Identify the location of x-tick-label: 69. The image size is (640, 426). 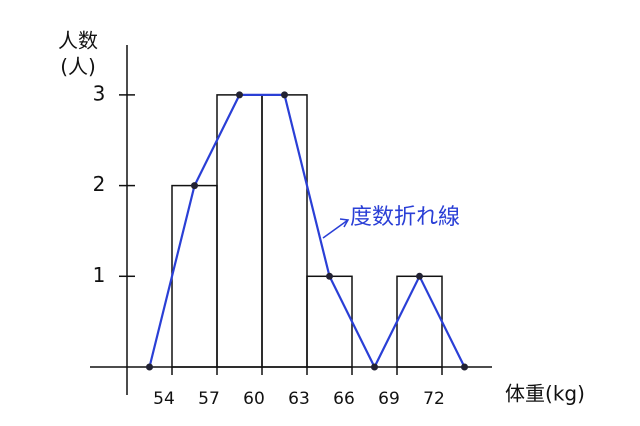
(389, 399).